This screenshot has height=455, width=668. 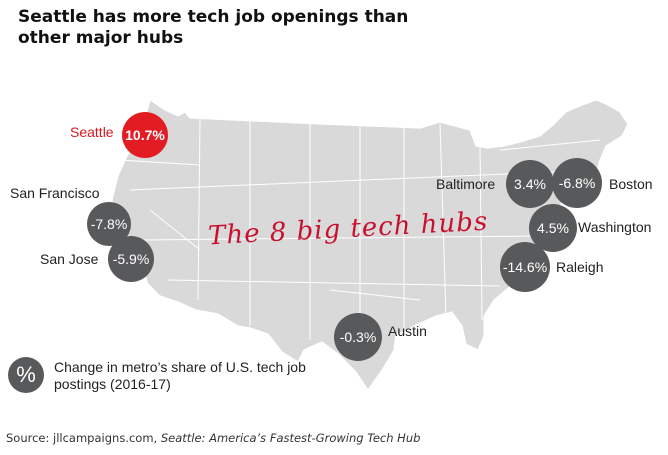 What do you see at coordinates (631, 184) in the screenshot?
I see `city-label: Boston` at bounding box center [631, 184].